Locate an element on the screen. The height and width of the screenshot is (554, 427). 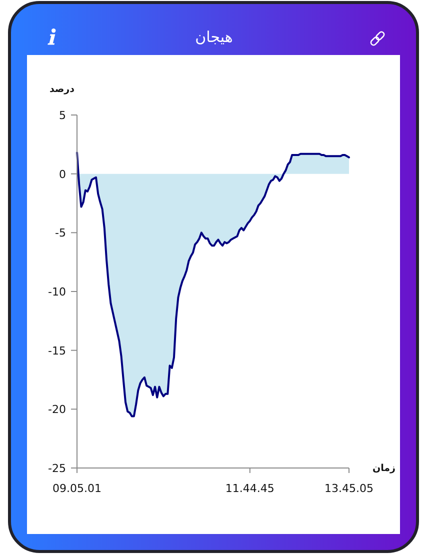
y-tick-label: -20 is located at coordinates (57, 409).